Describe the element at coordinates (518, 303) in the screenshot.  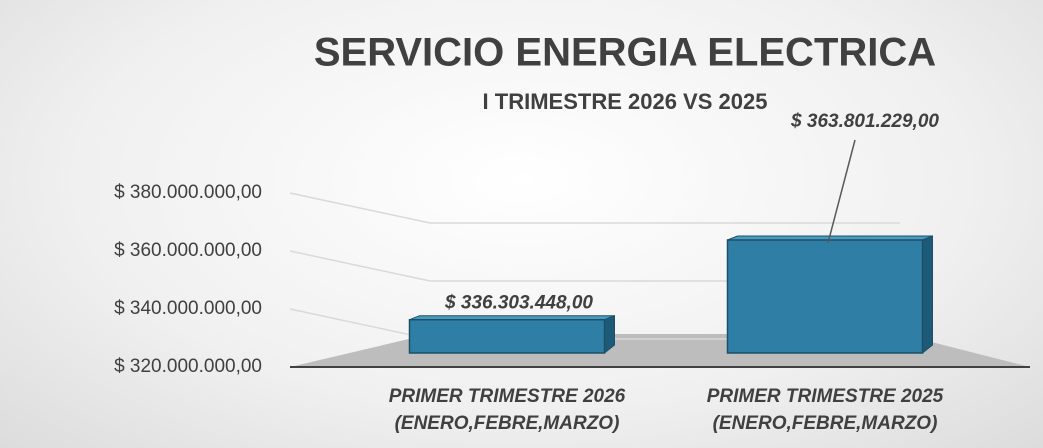
I see `value-label: $ 336.303.448,00` at that location.